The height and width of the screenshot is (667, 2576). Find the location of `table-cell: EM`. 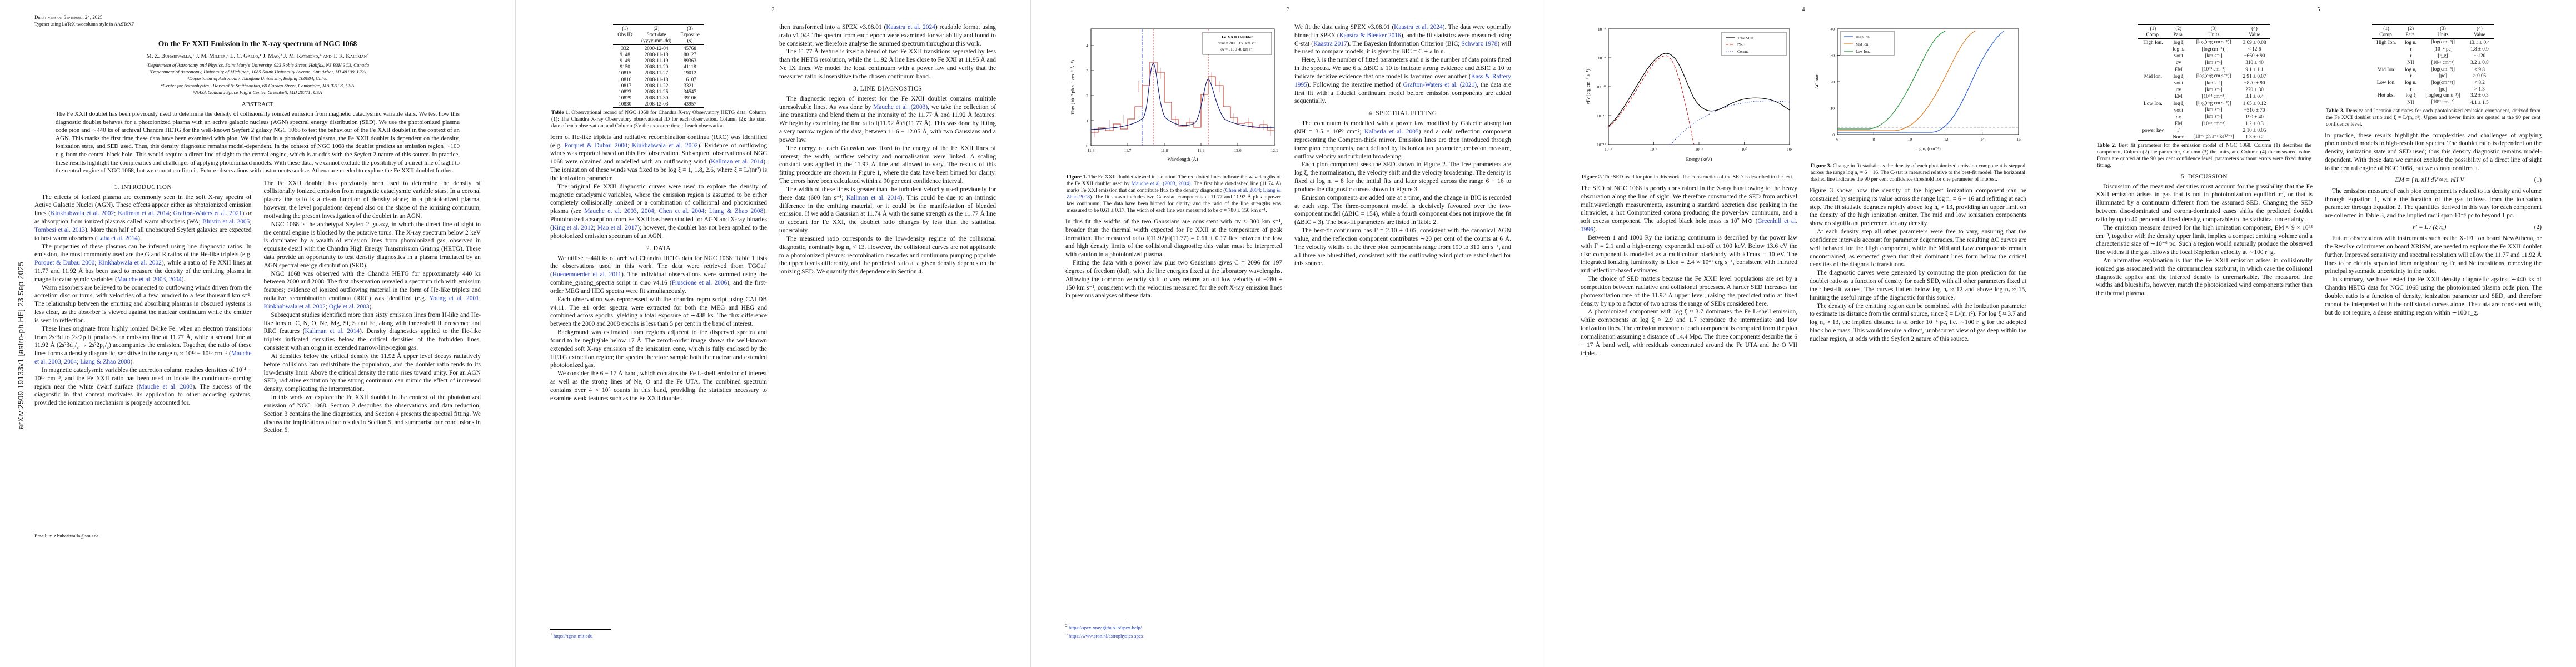

table-cell: EM is located at coordinates (2178, 69).